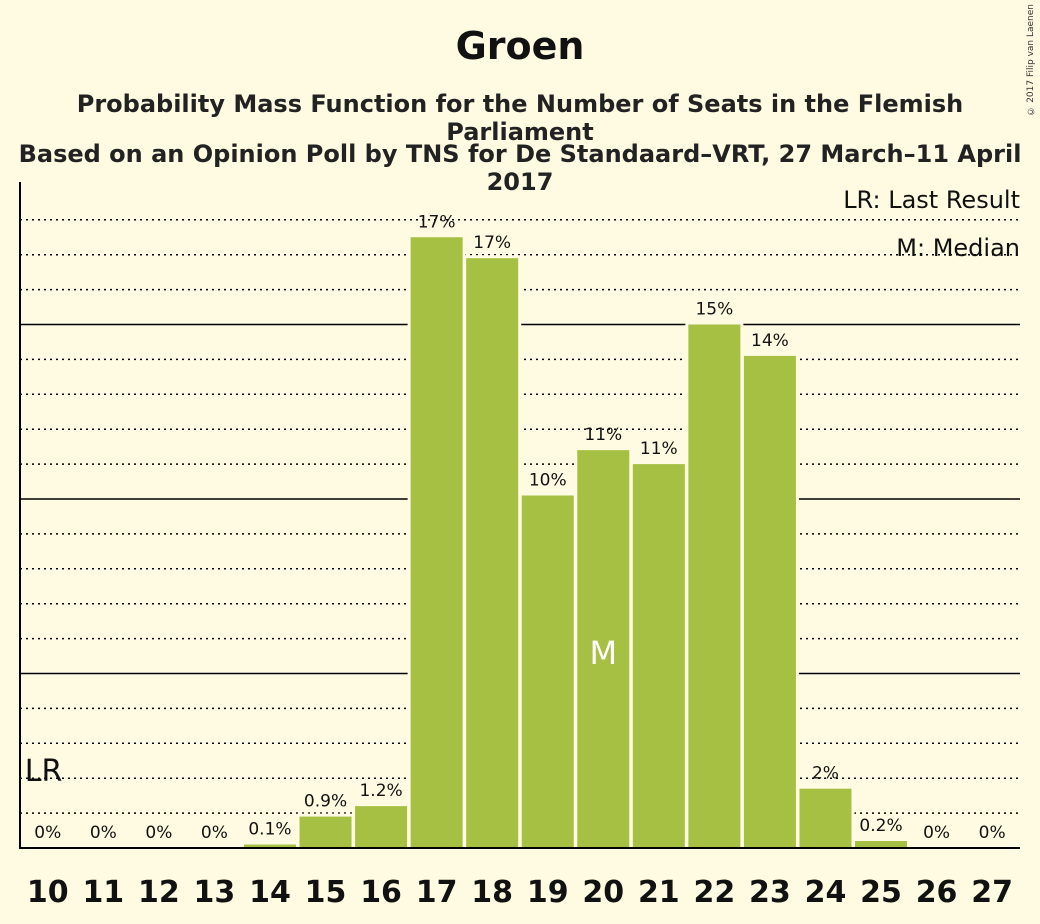 This screenshot has width=1040, height=924. I want to click on bar-label-27: 0%, so click(992, 833).